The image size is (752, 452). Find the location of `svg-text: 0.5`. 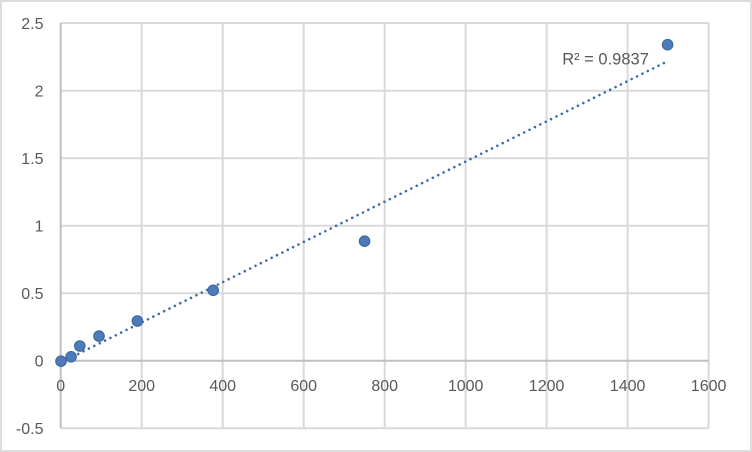

svg-text: 0.5 is located at coordinates (32, 294).